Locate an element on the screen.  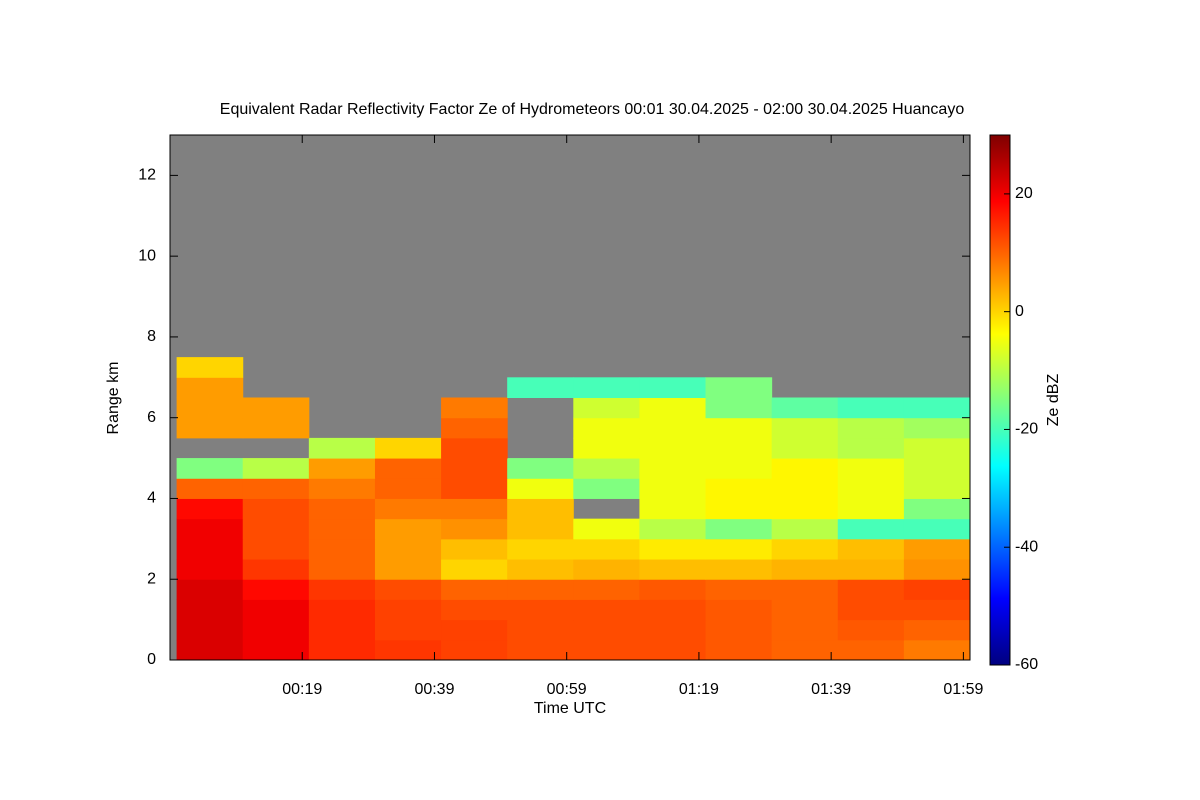
y-tick-label: 0 is located at coordinates (151, 659).